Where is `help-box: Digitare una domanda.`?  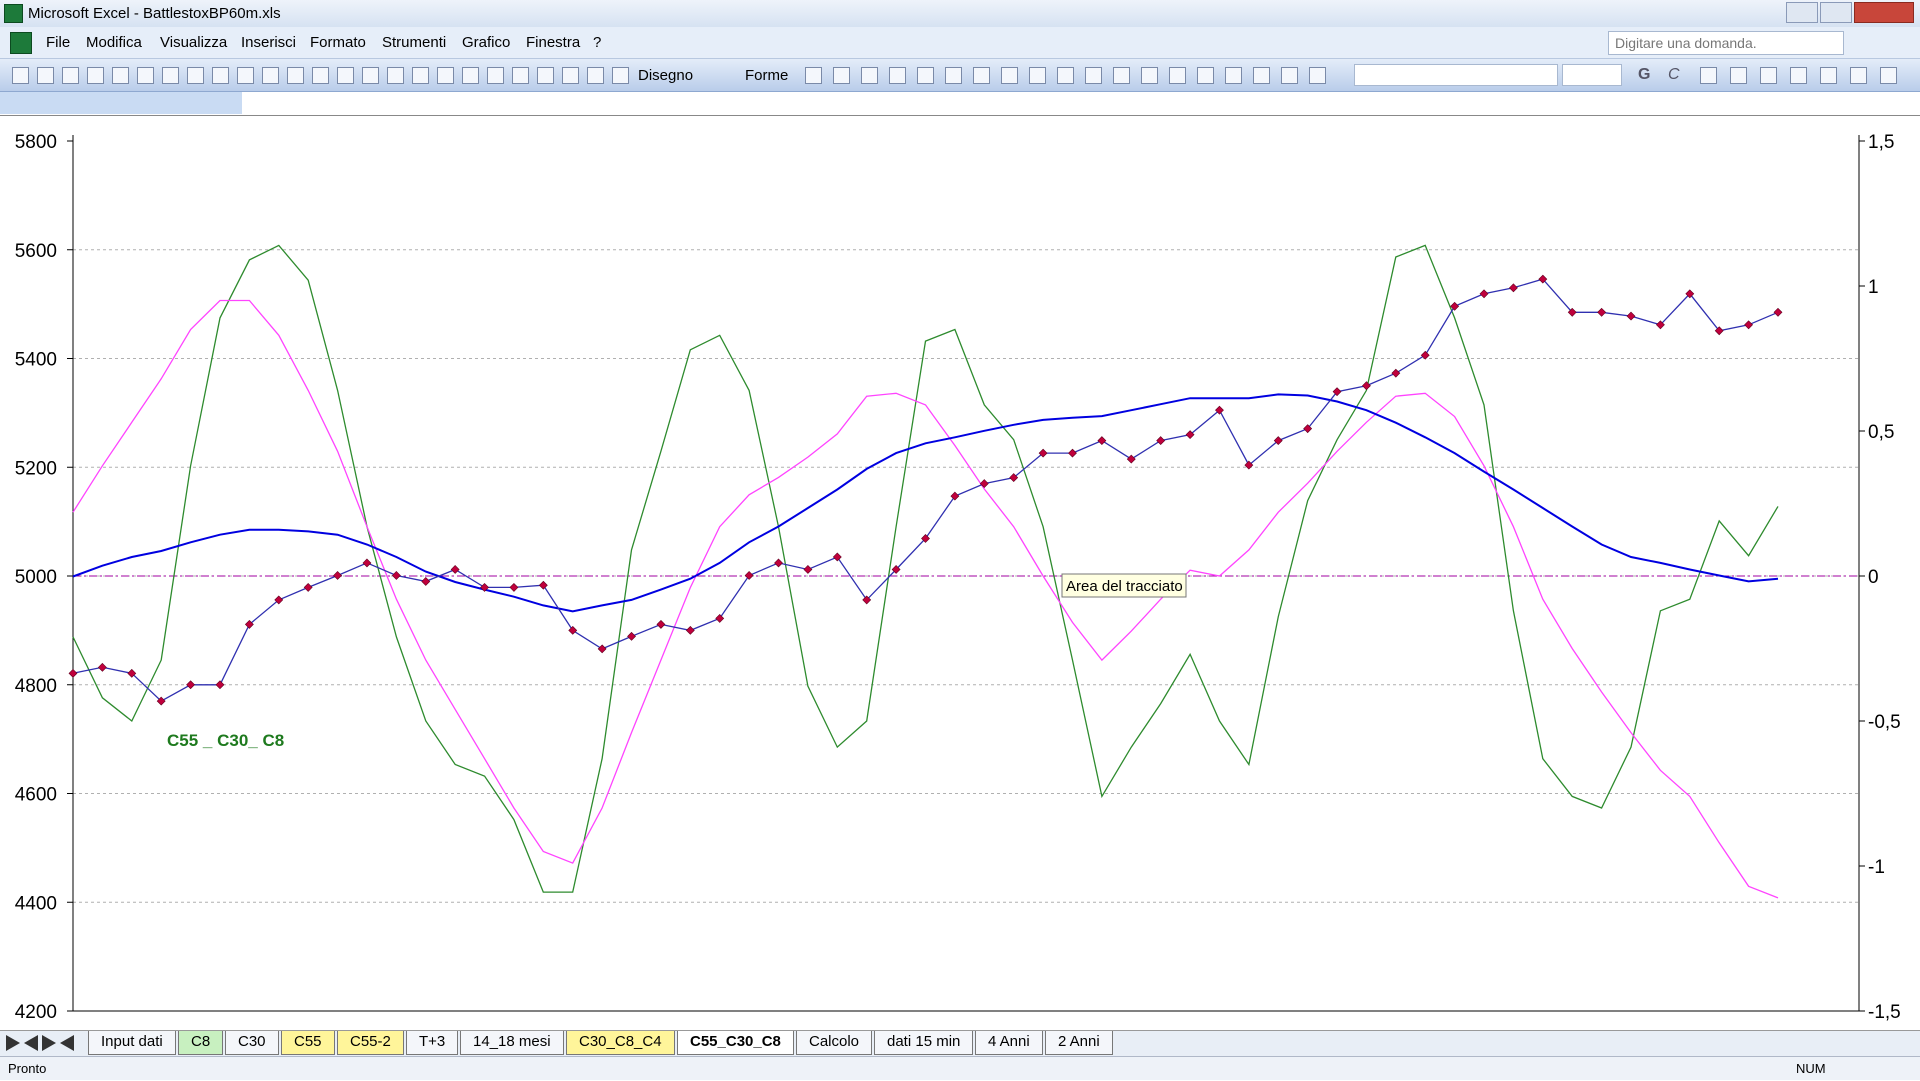 help-box: Digitare una domanda. is located at coordinates (1726, 43).